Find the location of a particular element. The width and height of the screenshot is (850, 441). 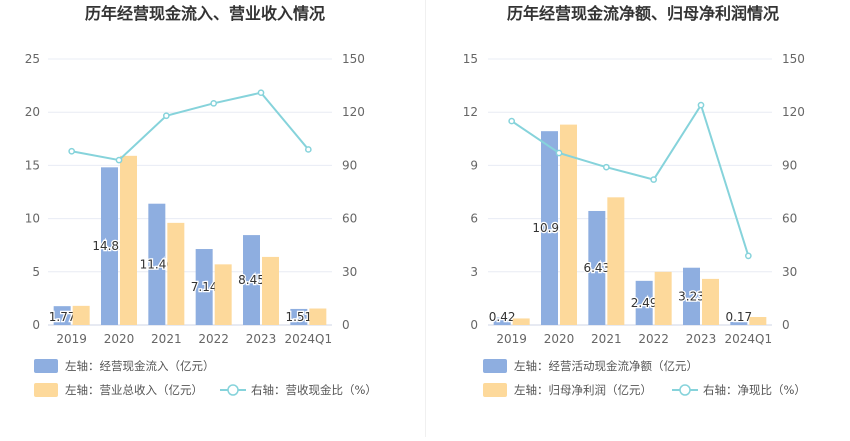

bar-data-label: 1.51 is located at coordinates (298, 317).